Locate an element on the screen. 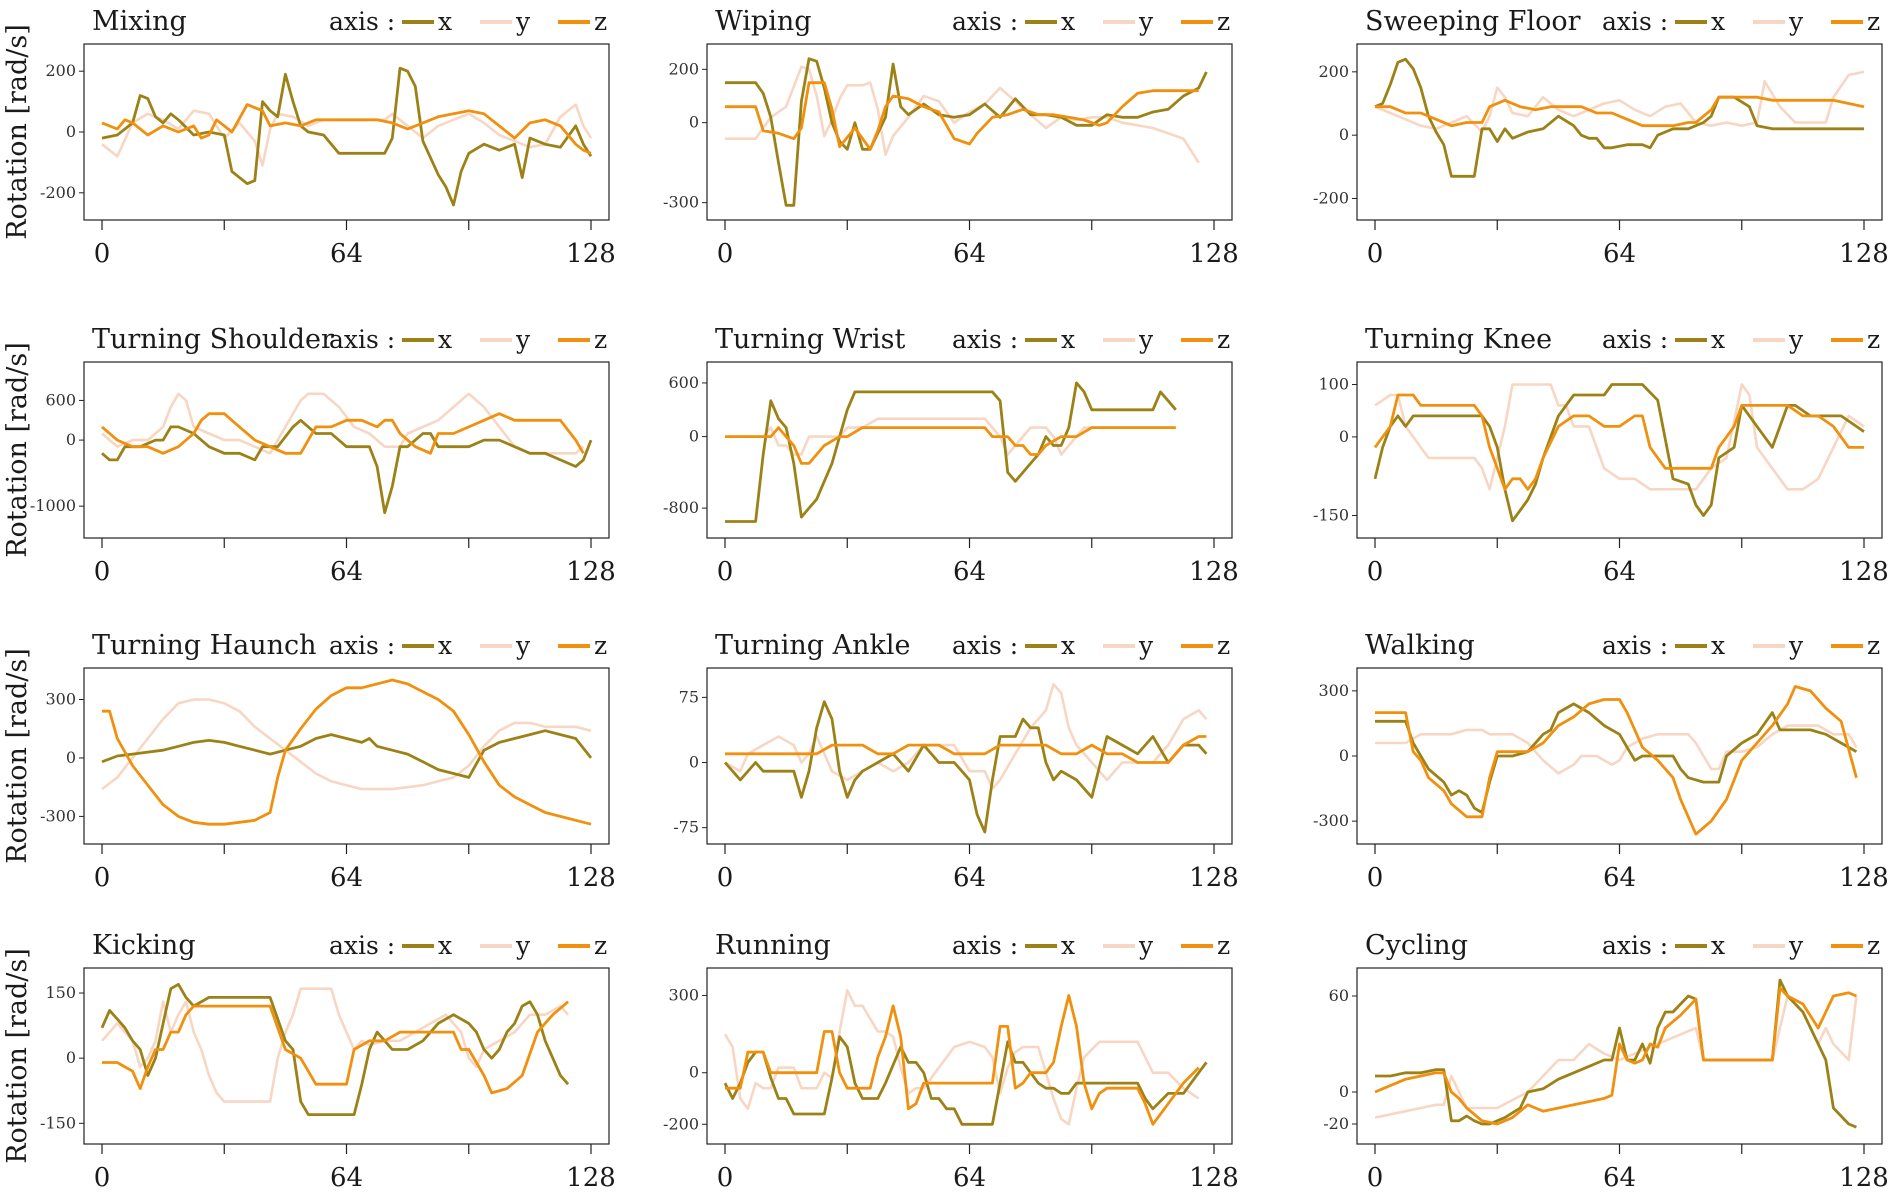 The height and width of the screenshot is (1196, 1900). chart-title: Walking is located at coordinates (1420, 645).